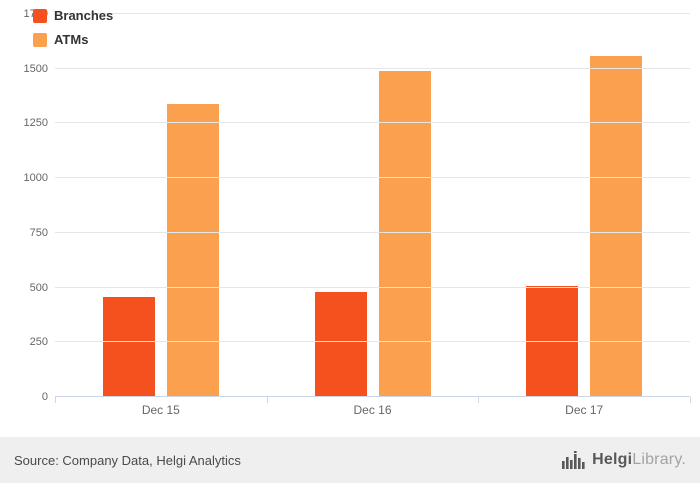  I want to click on x-tick-label: Dec 15, so click(160, 410).